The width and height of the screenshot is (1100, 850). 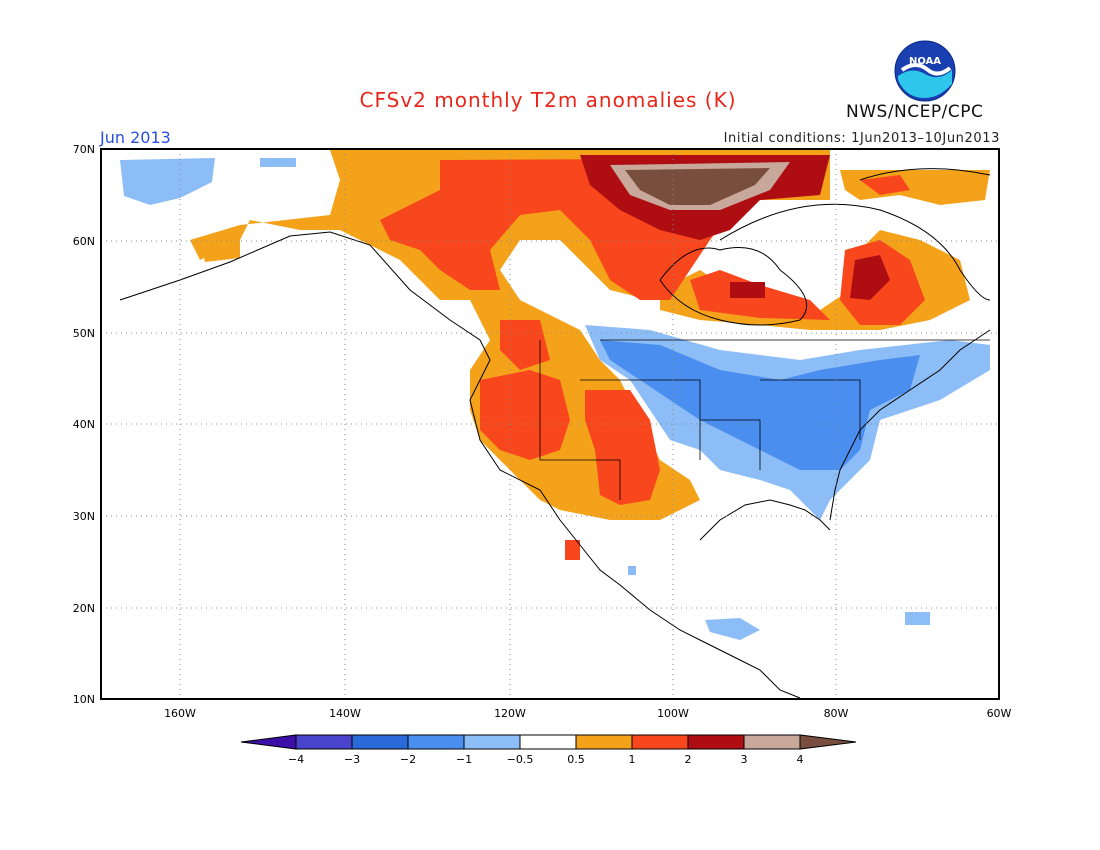 I want to click on lat-label-50n: 50N, so click(x=84, y=333).